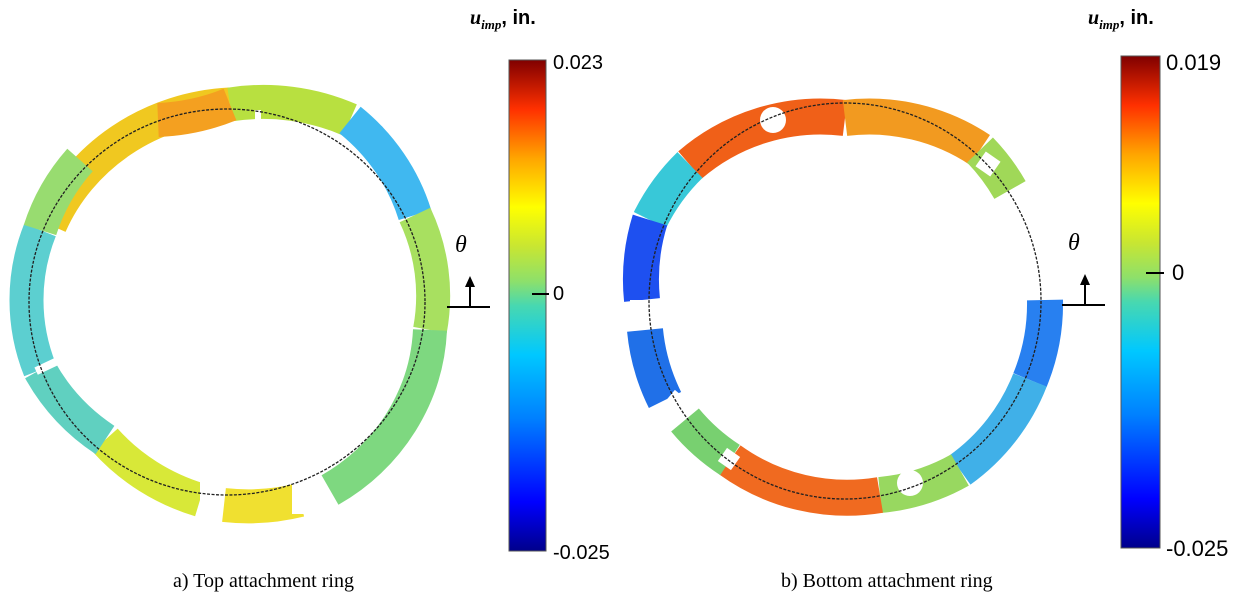  What do you see at coordinates (173, 312) in the screenshot?
I see `ring-gaps` at bounding box center [173, 312].